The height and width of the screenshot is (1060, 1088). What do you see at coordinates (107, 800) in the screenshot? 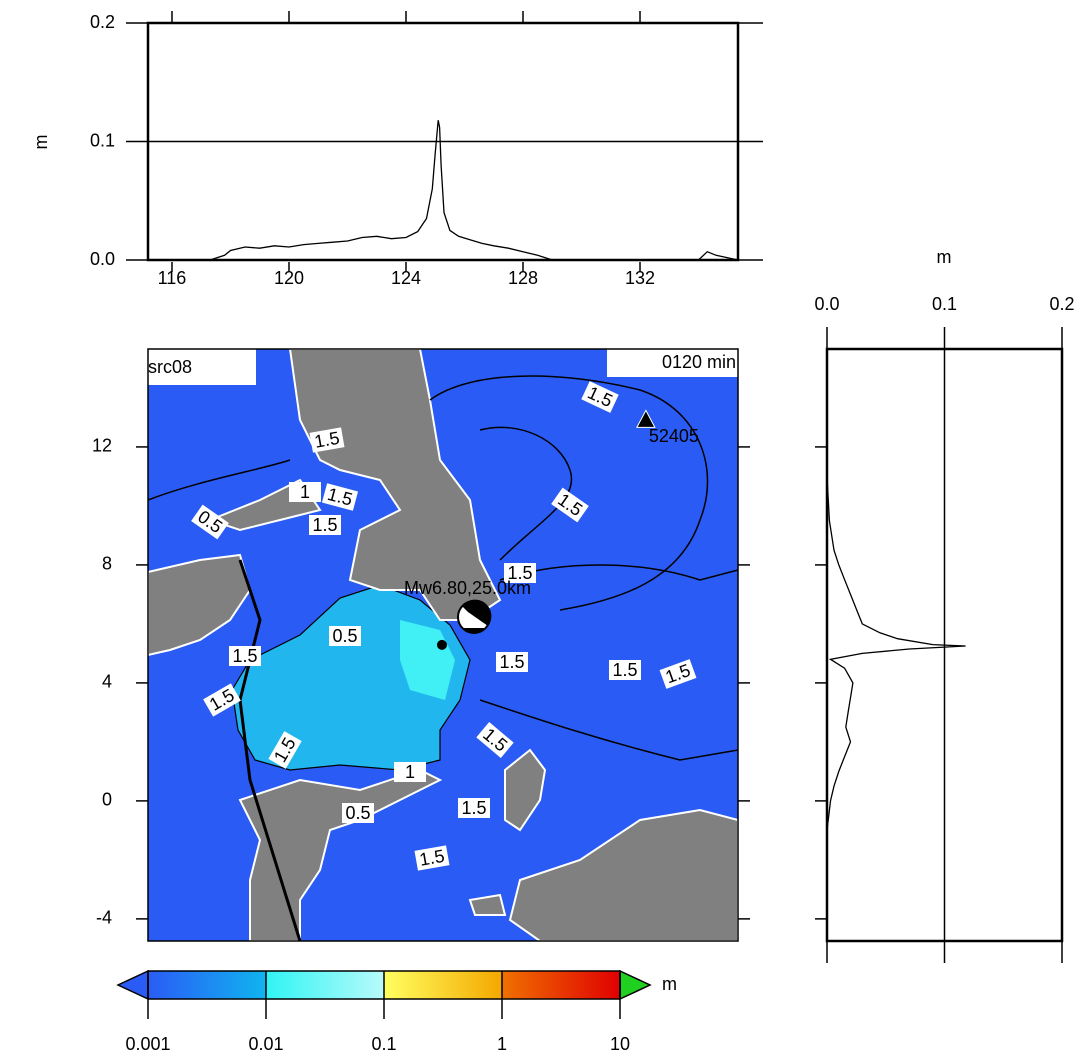
I see `y-tick-label: 0` at bounding box center [107, 800].